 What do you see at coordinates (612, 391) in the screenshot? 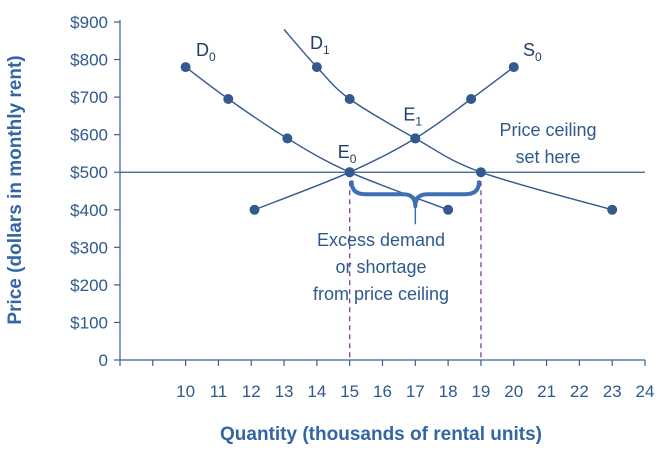
I see `x-tick-label: 23` at bounding box center [612, 391].